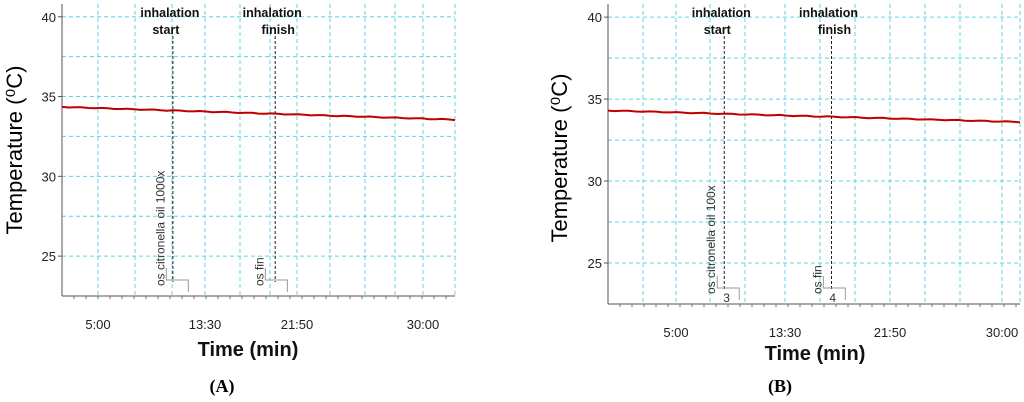  What do you see at coordinates (222, 386) in the screenshot?
I see `panel-label: (A)` at bounding box center [222, 386].